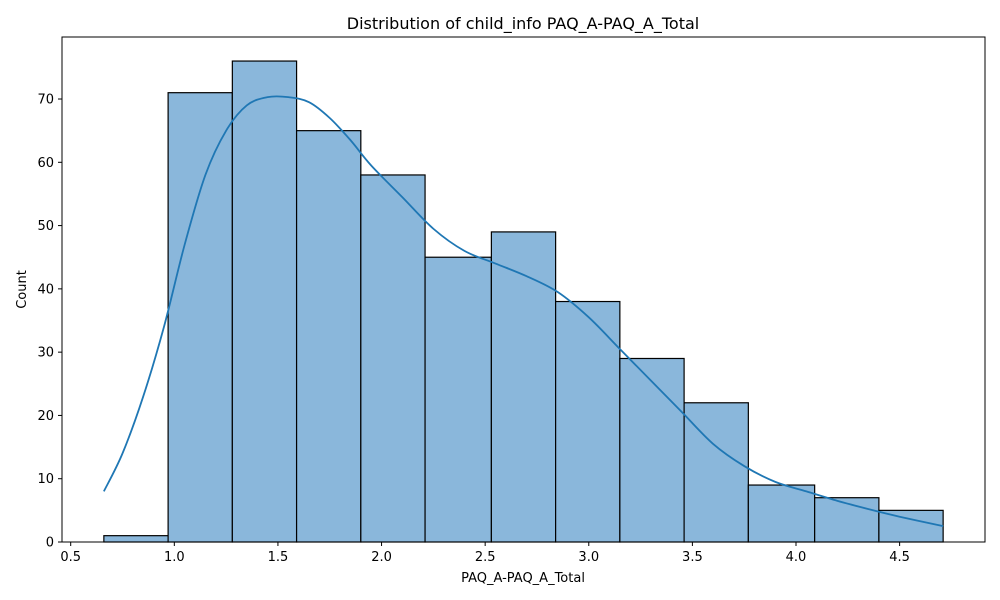 The width and height of the screenshot is (1000, 600). What do you see at coordinates (174, 557) in the screenshot?
I see `x-tick-label: 1.0` at bounding box center [174, 557].